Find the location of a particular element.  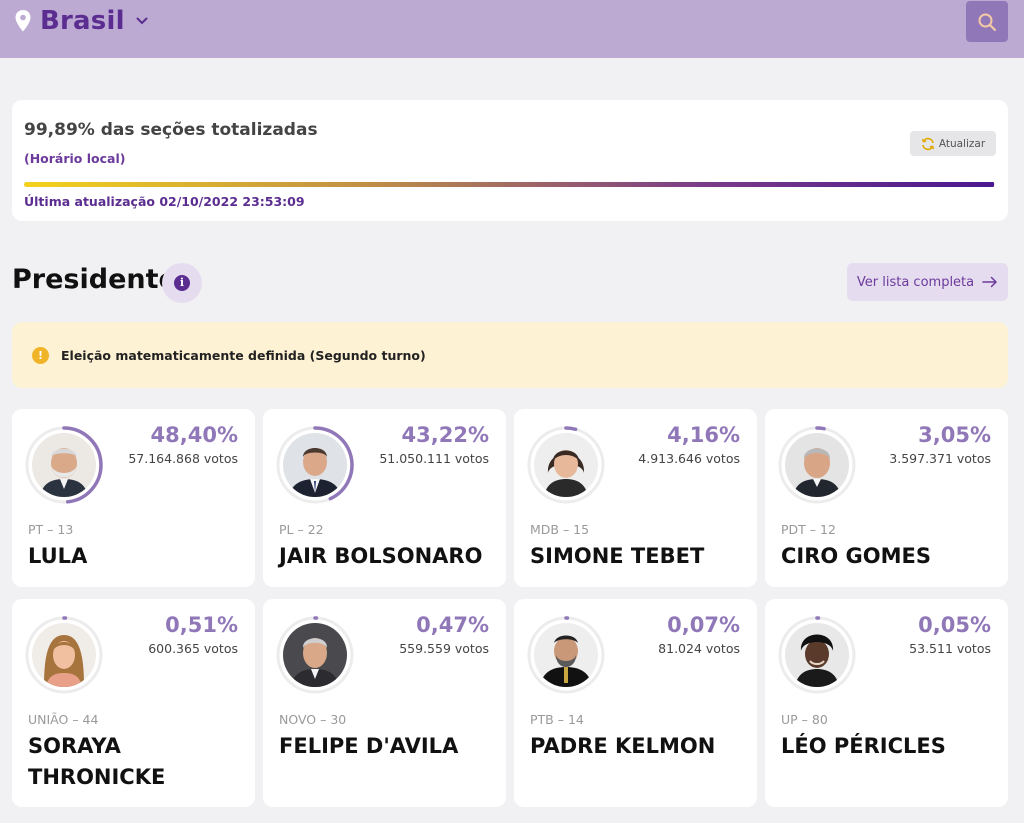

vote-percent: 0,51% is located at coordinates (201, 625).